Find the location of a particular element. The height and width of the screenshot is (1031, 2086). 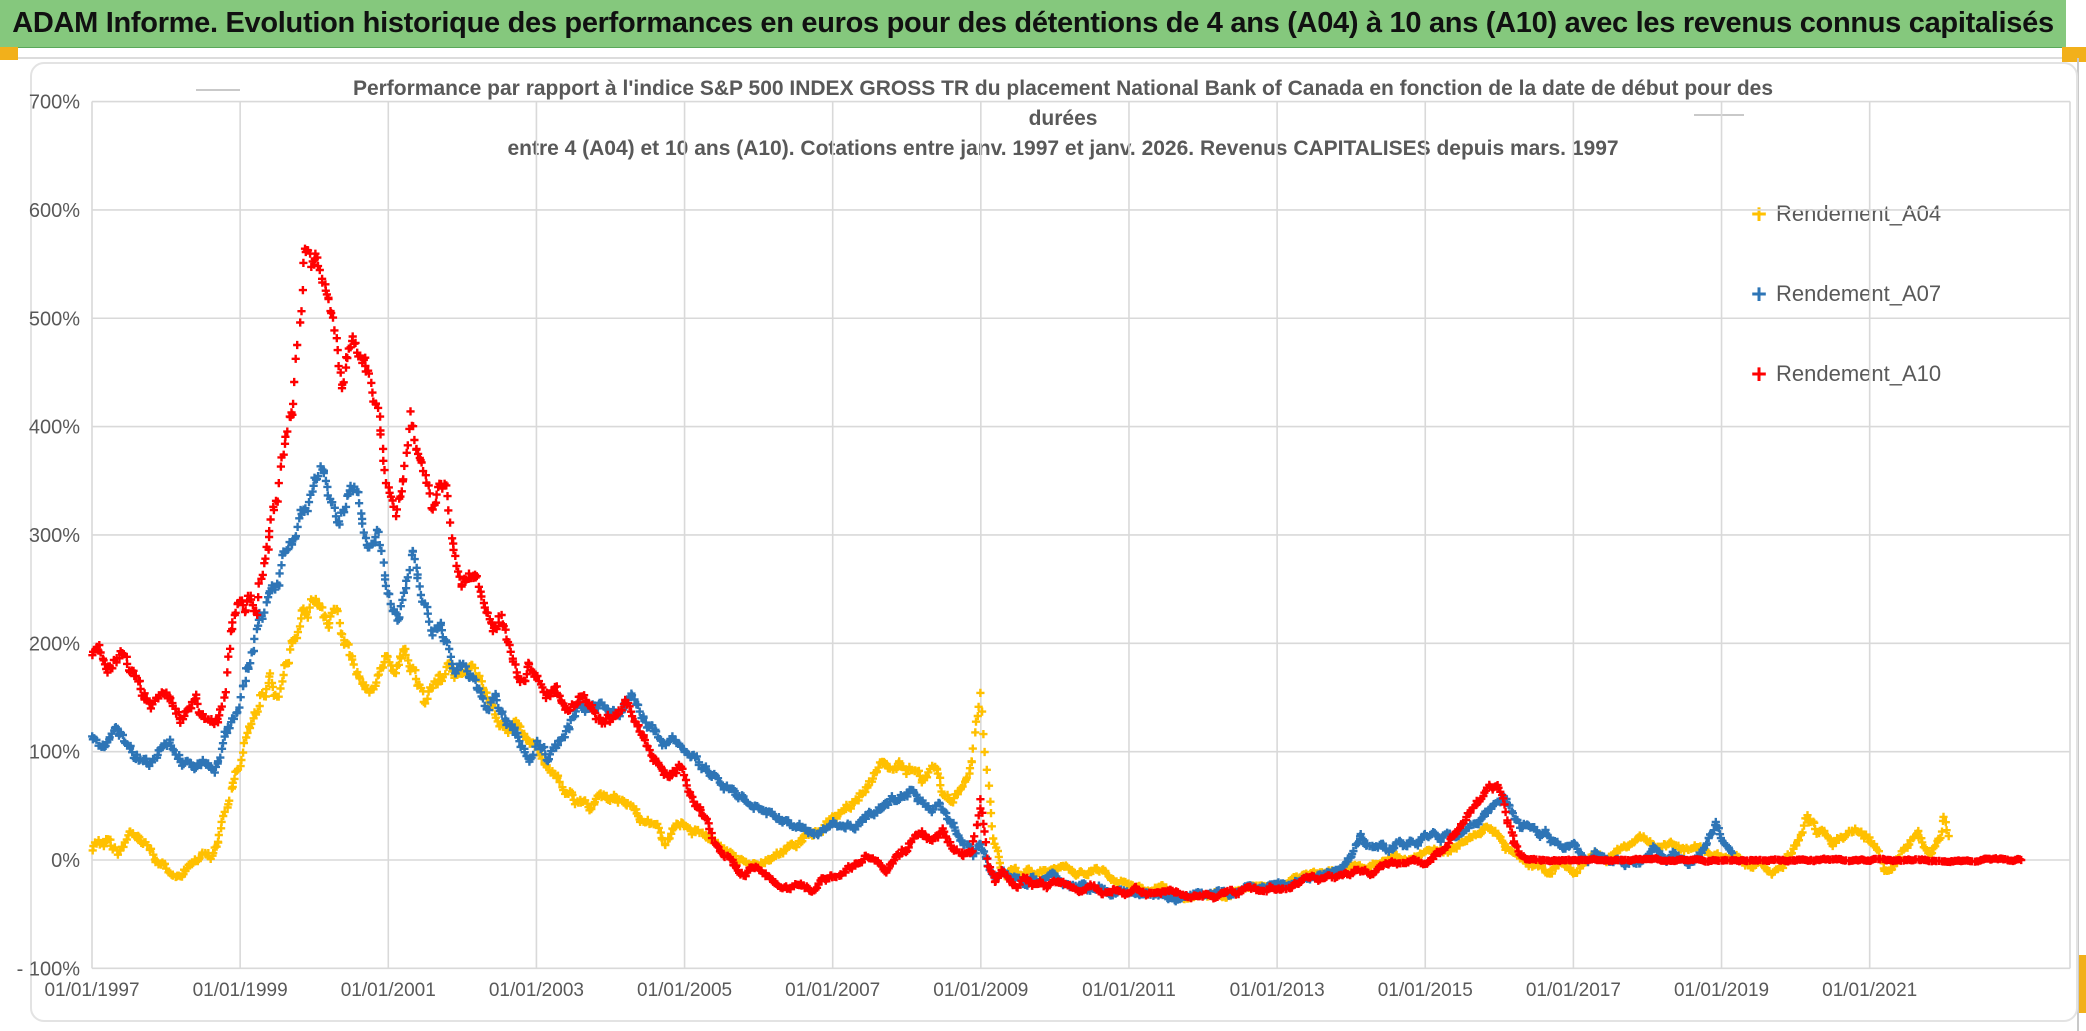

x-tick-label: 01/01/2015 is located at coordinates (1425, 990).